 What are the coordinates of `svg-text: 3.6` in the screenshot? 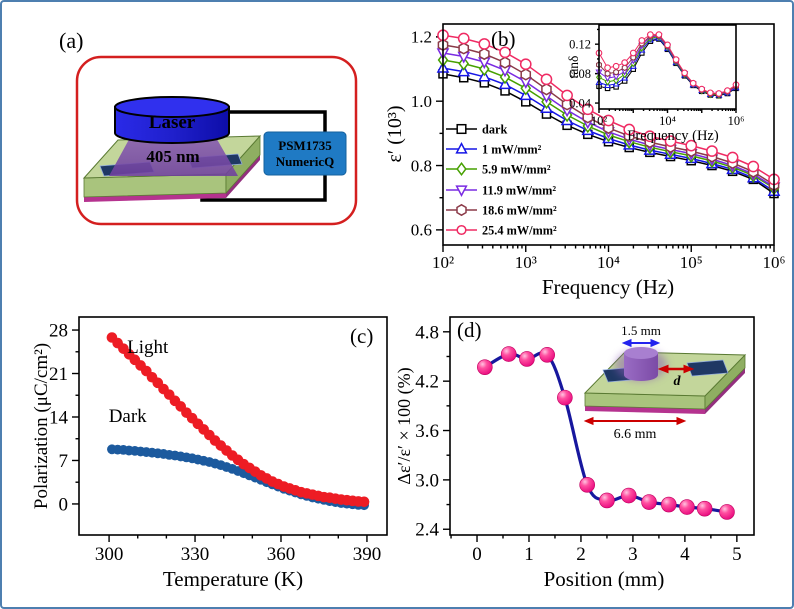 It's located at (427, 431).